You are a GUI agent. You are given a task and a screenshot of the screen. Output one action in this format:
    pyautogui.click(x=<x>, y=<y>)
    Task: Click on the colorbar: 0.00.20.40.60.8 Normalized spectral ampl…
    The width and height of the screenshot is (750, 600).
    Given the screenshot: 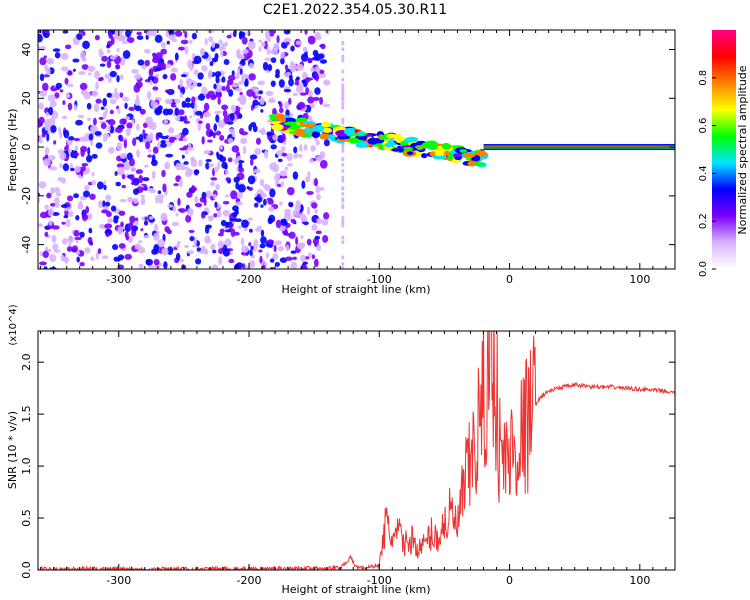 What is the action you would take?
    pyautogui.click(x=723, y=153)
    